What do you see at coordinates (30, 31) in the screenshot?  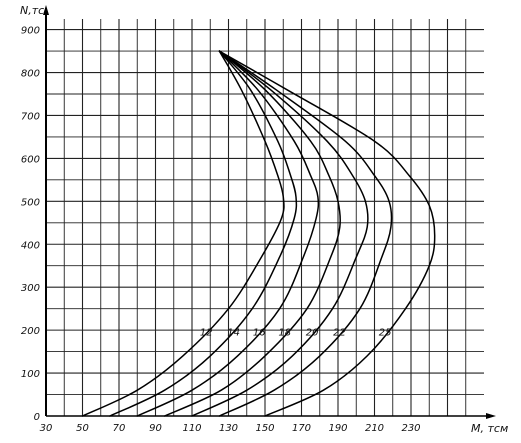 I see `y-tick-label: 900` at bounding box center [30, 31].